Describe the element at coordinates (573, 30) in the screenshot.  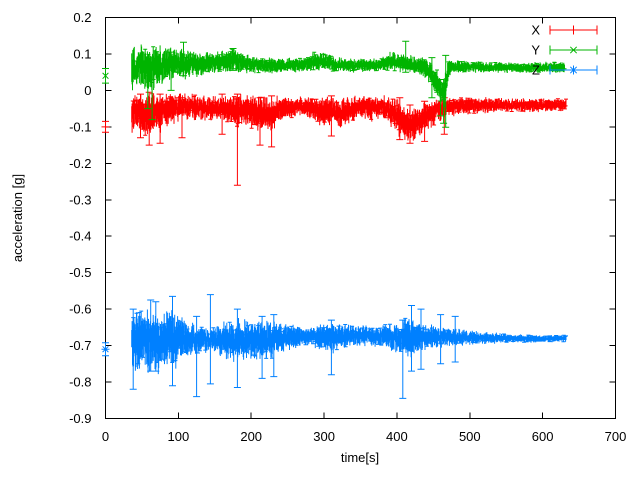
I see `legend-sample-x` at that location.